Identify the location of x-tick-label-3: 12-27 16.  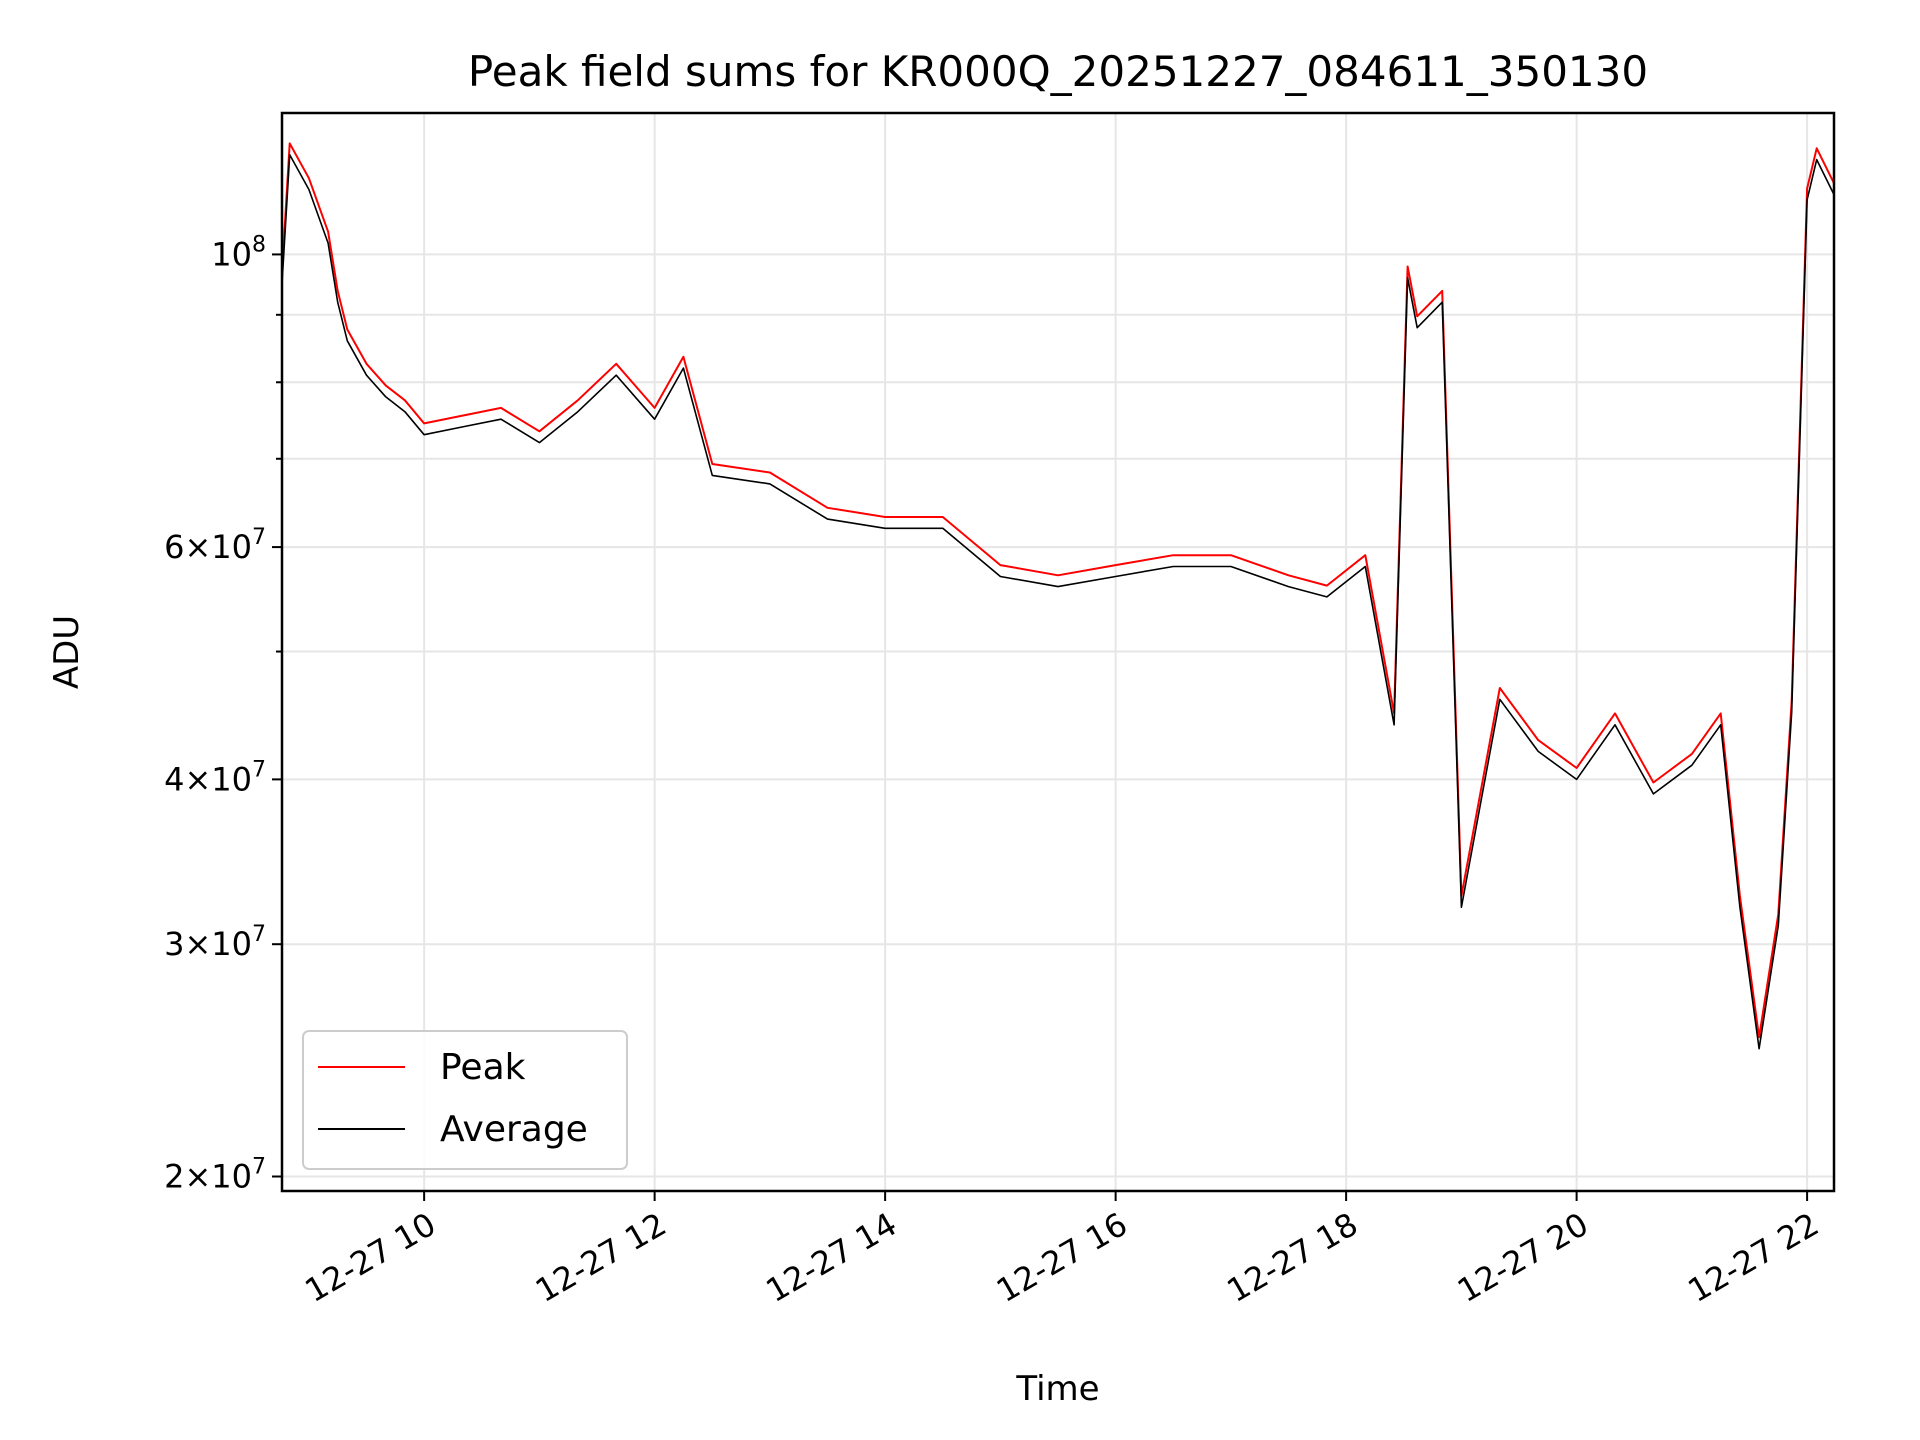
(1062, 1257).